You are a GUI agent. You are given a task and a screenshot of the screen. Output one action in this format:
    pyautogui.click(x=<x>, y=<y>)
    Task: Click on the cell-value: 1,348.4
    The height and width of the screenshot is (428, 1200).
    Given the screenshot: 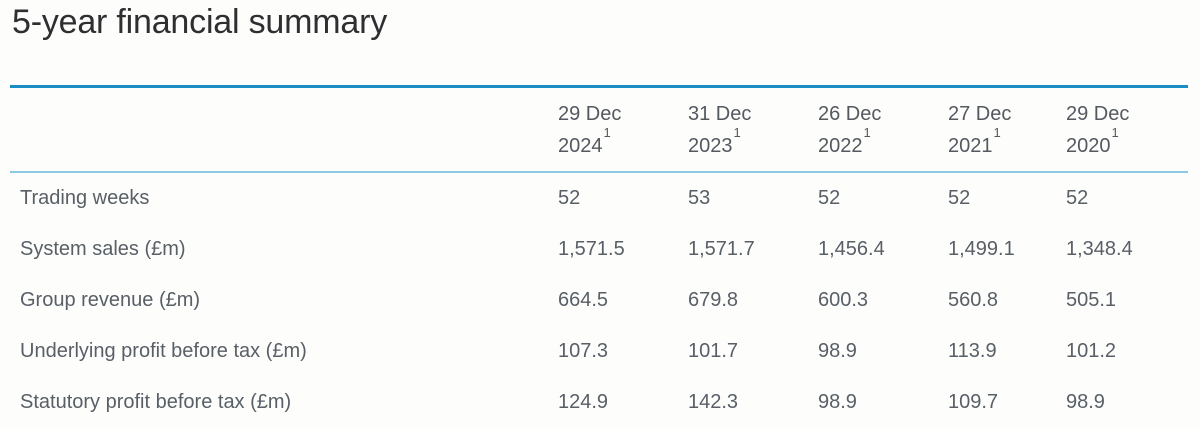 What is the action you would take?
    pyautogui.click(x=1099, y=249)
    